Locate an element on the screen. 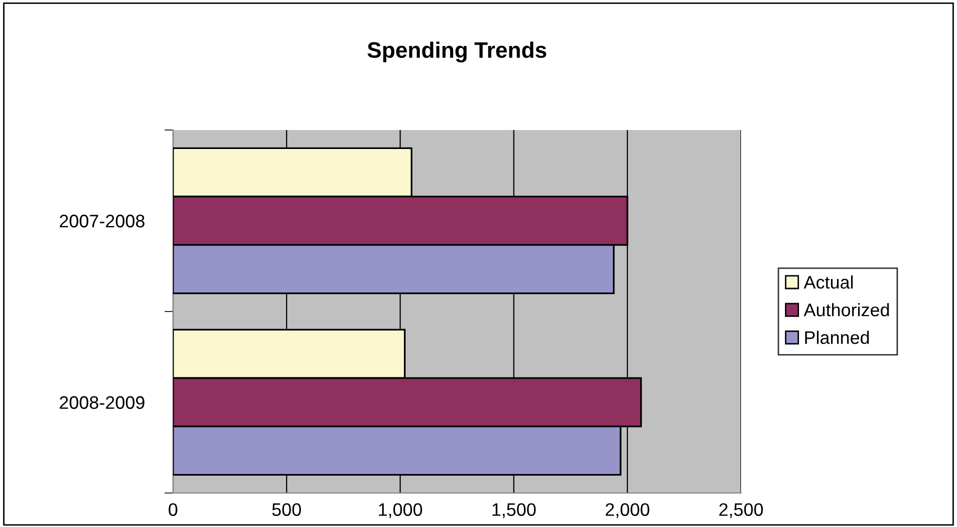 The image size is (957, 527). legend-label: Planned is located at coordinates (837, 337).